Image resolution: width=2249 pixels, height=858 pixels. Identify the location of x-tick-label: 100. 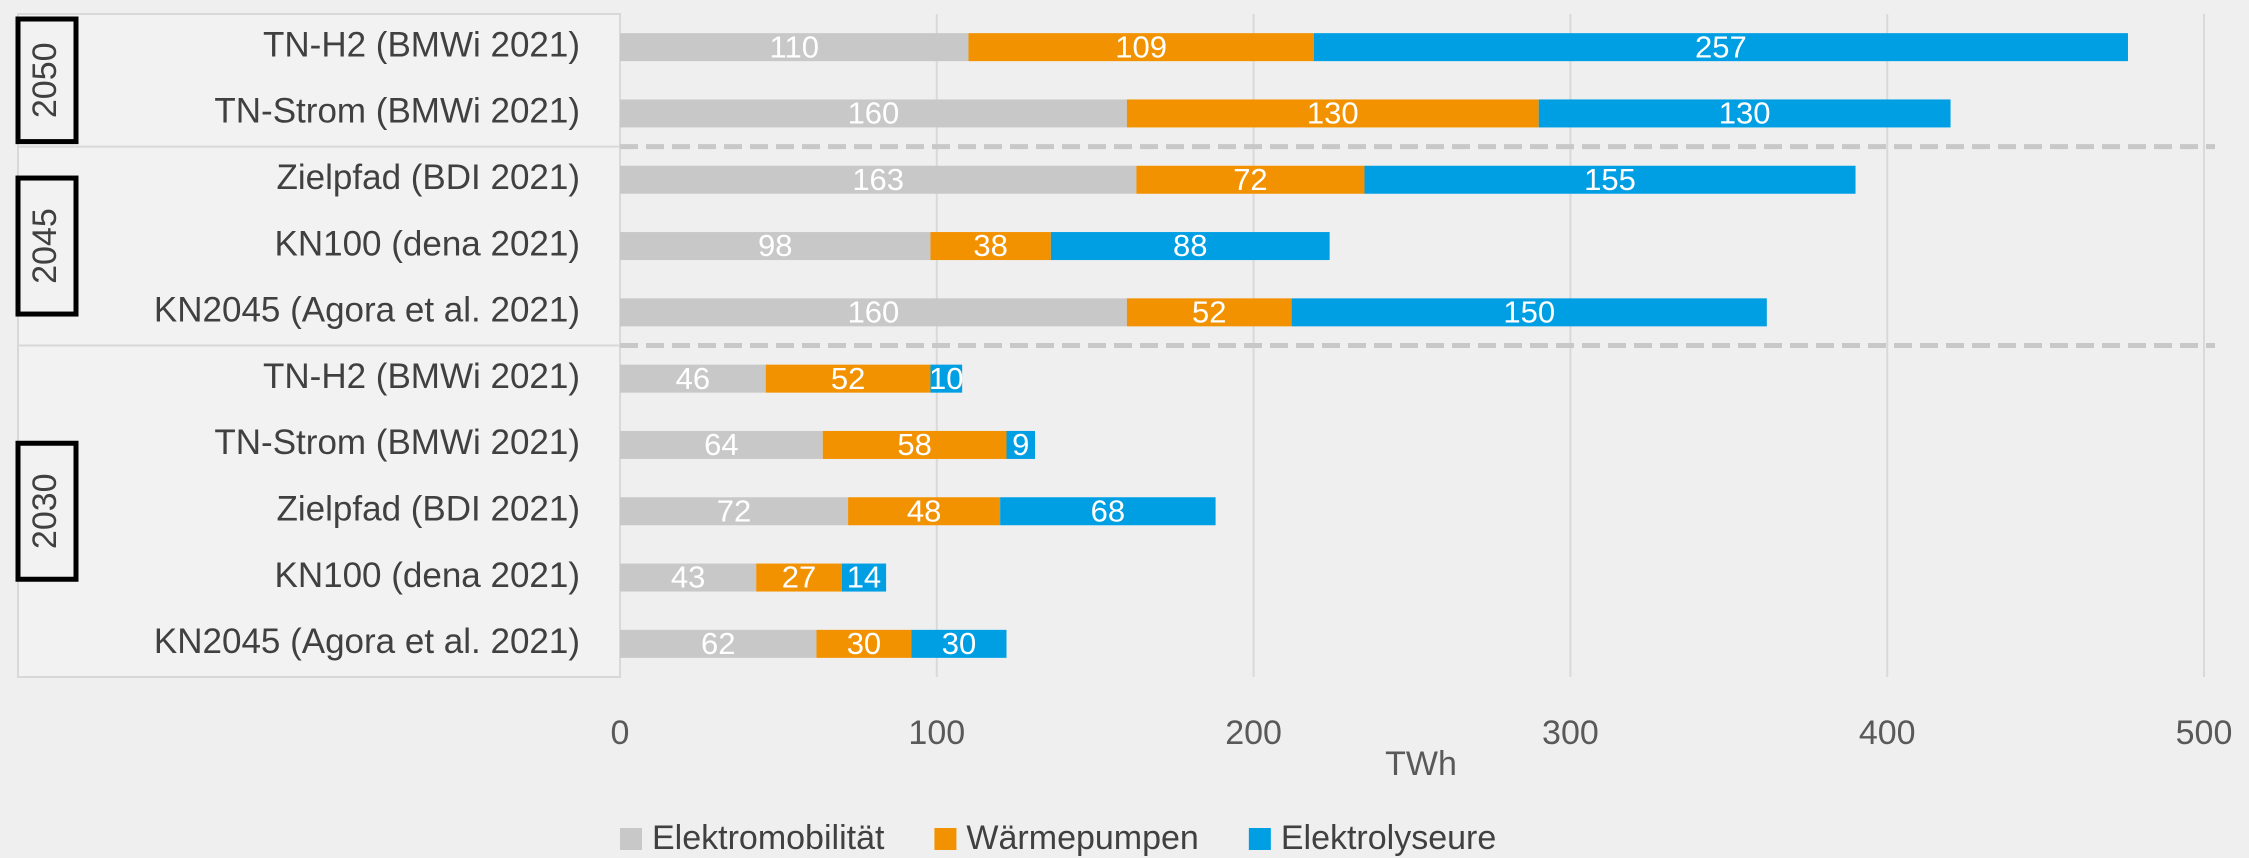
(936, 733).